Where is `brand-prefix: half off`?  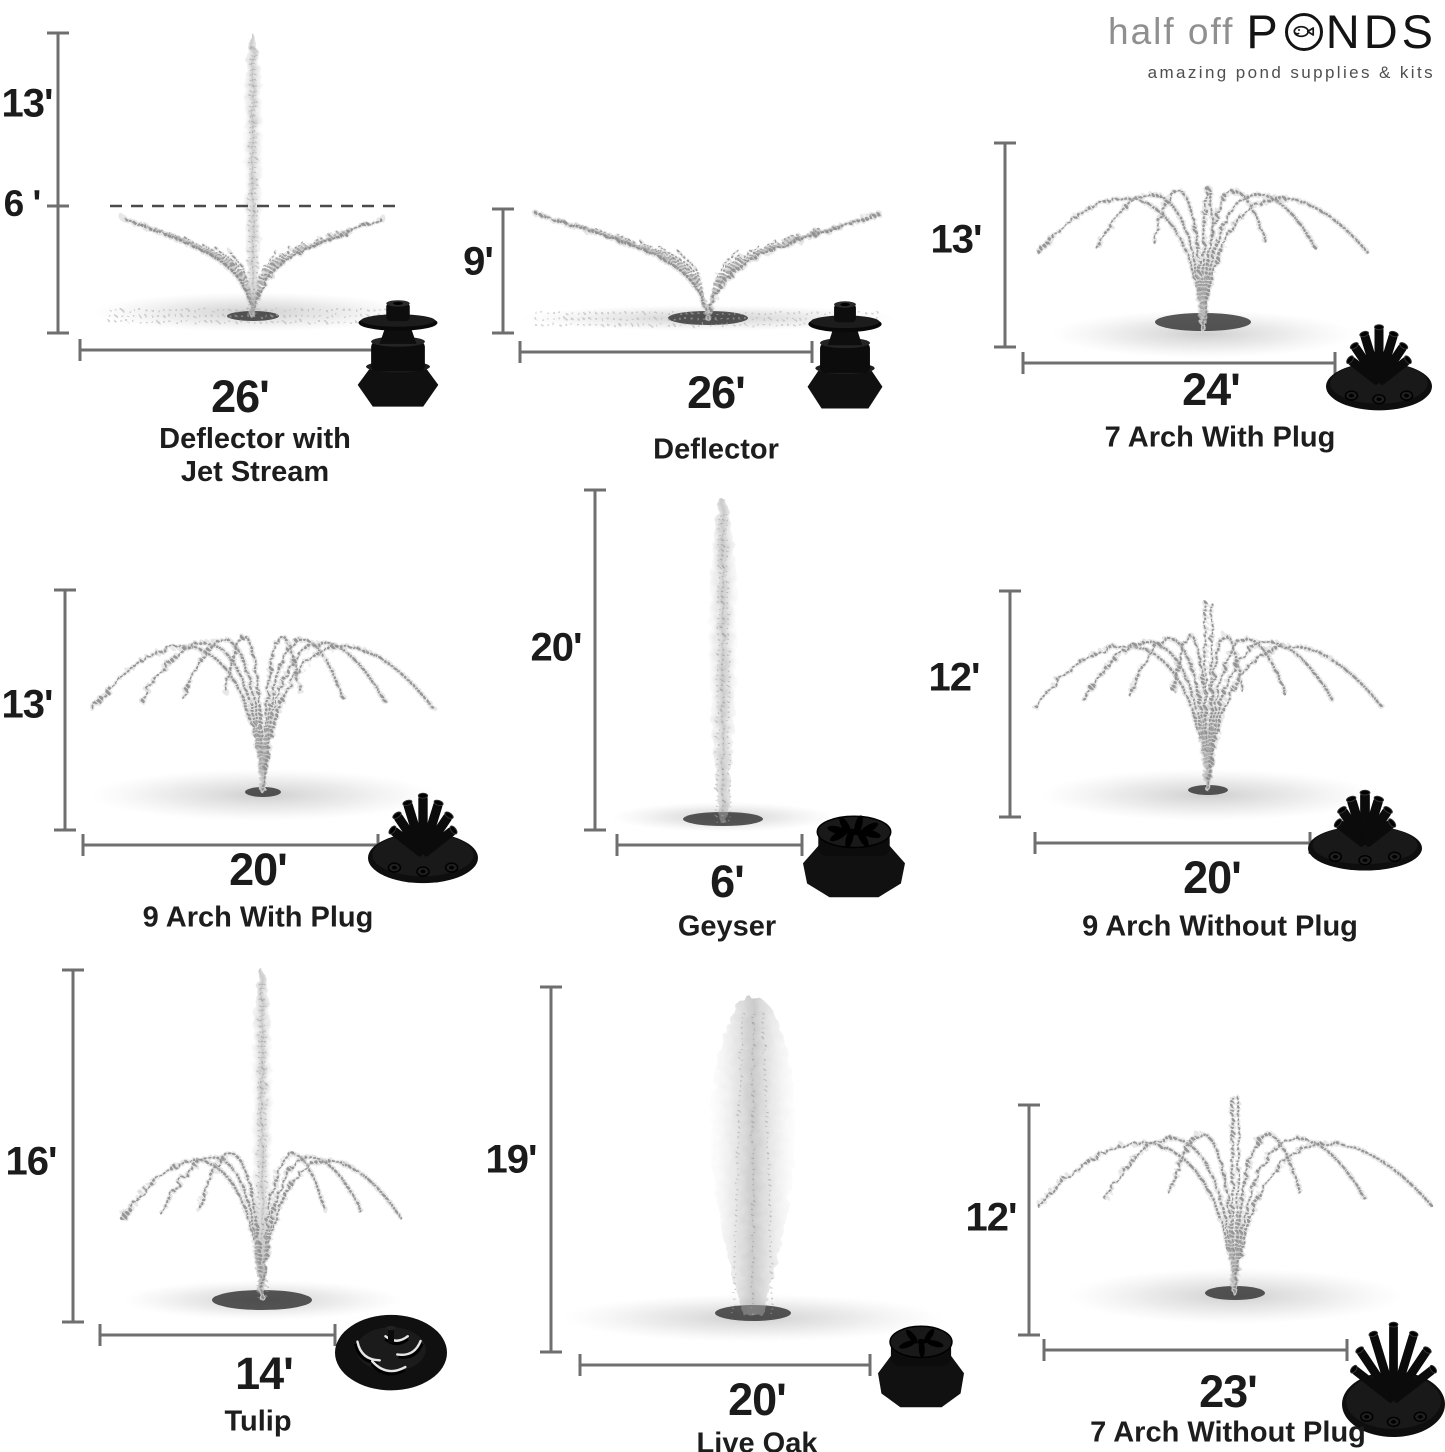
brand-prefix: half off is located at coordinates (1171, 31).